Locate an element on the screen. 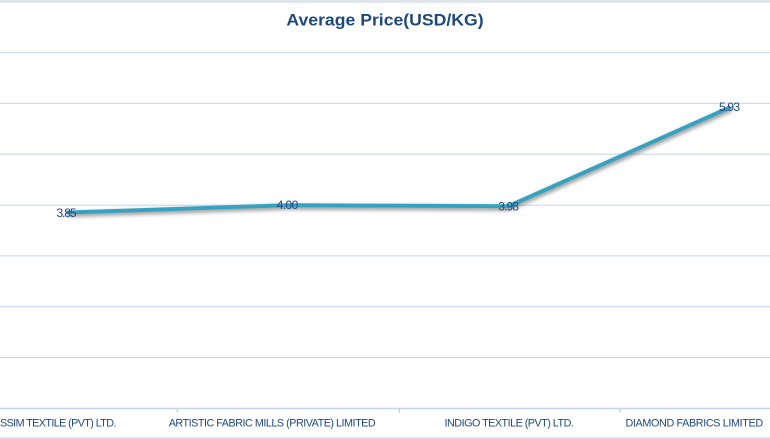 This screenshot has width=770, height=439. svg-text: 3.85 is located at coordinates (67, 213).